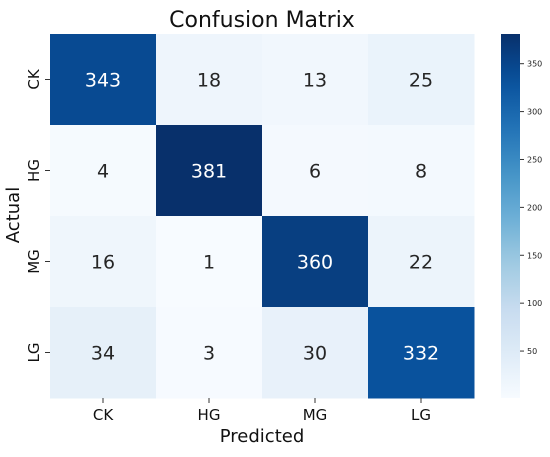  I want to click on heatmap-cell-lg-hg, so click(209, 353).